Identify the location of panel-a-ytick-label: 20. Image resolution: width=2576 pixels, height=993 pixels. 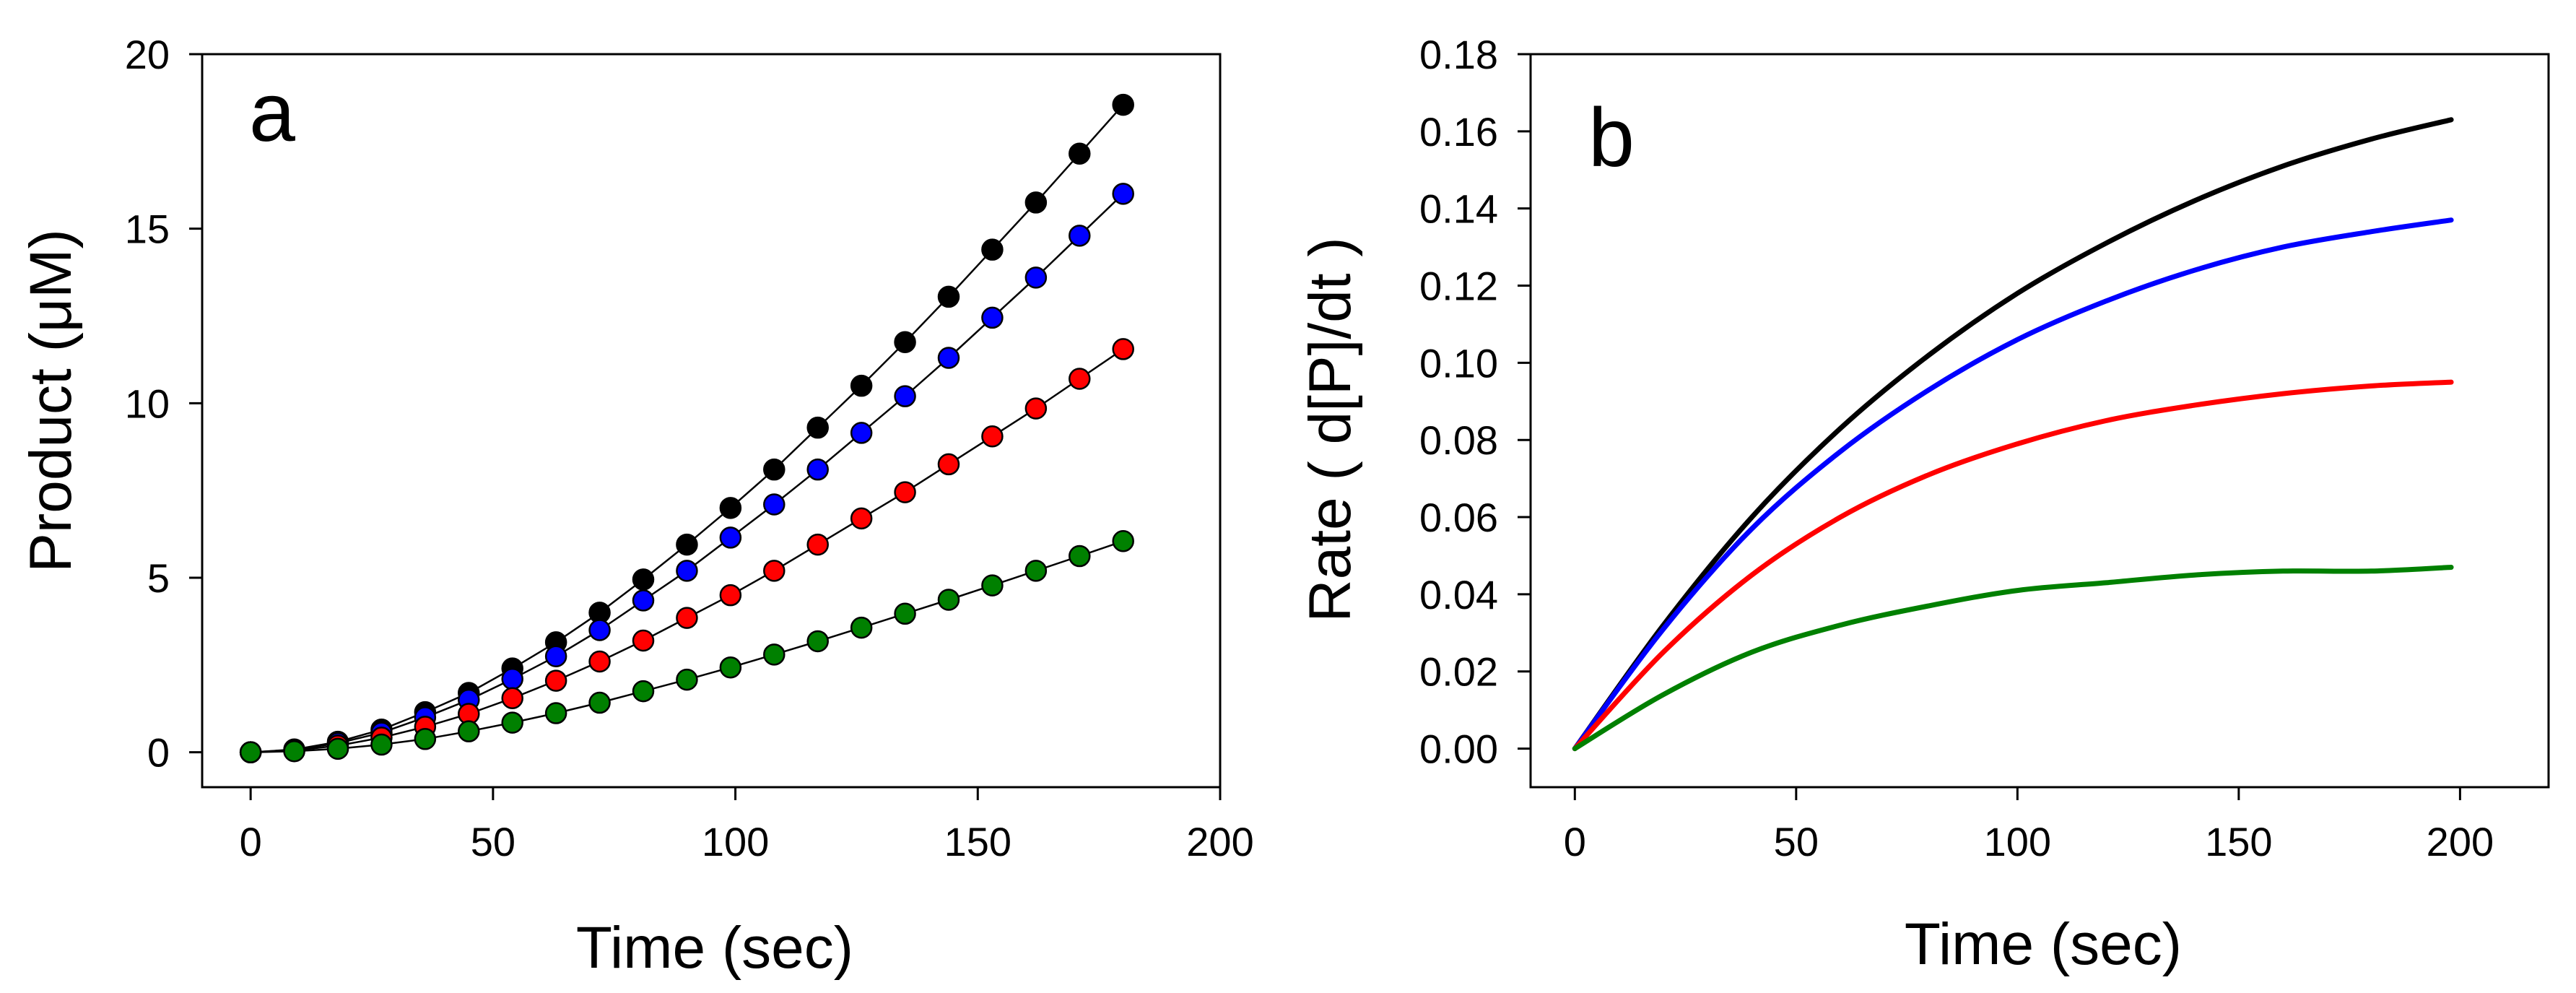
(147, 54).